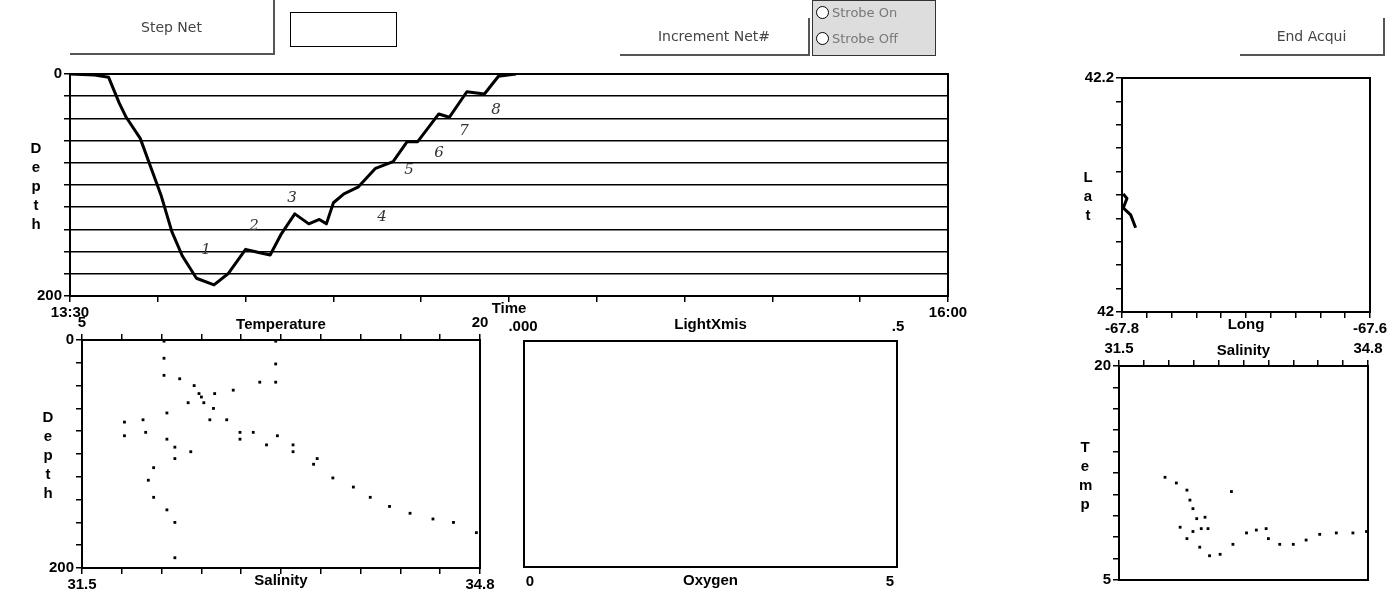 The width and height of the screenshot is (1394, 591). I want to click on text: 5, so click(890, 580).